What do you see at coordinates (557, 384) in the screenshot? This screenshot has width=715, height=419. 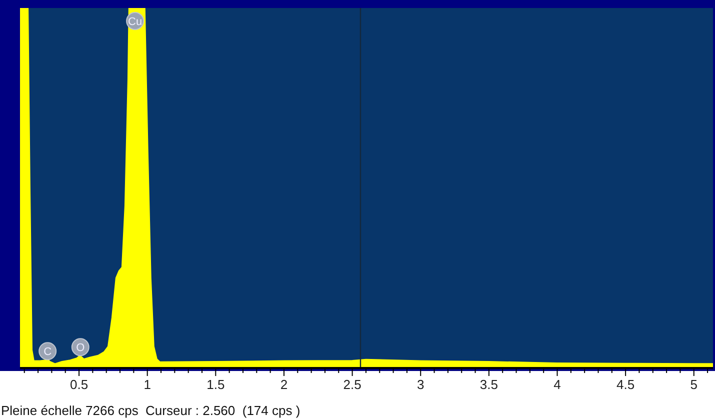 I see `x-tick-label: 4` at bounding box center [557, 384].